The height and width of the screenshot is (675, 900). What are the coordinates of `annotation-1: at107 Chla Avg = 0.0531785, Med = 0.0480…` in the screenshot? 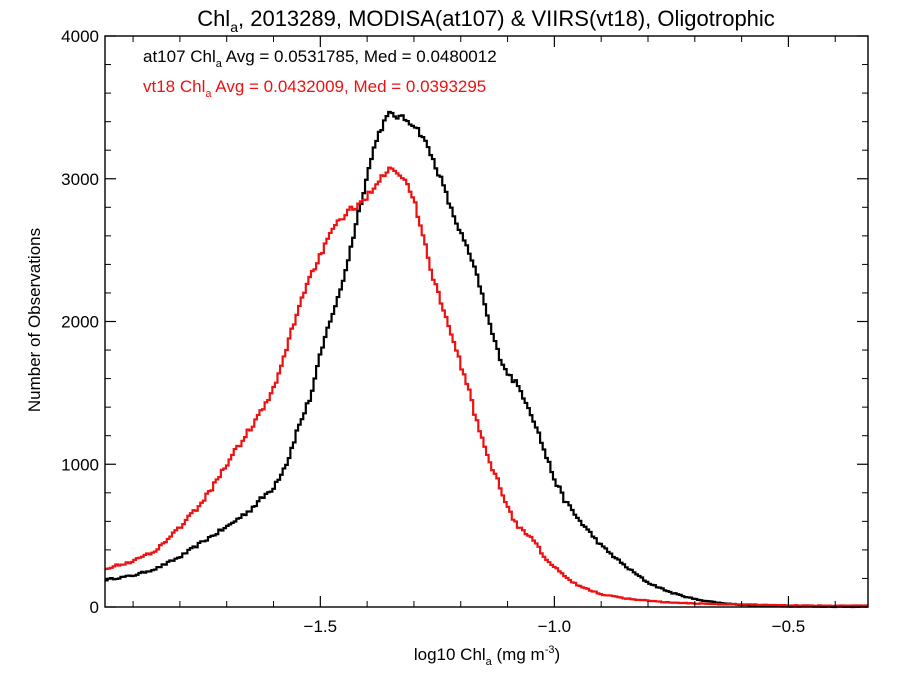 It's located at (320, 58).